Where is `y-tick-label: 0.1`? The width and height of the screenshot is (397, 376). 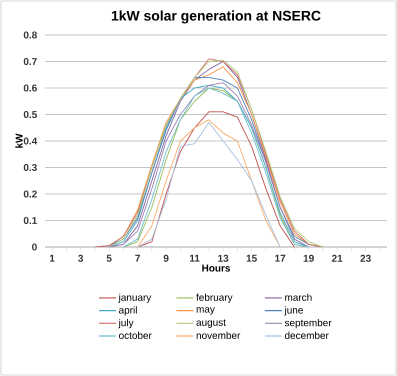 y-tick-label: 0.1 is located at coordinates (30, 220).